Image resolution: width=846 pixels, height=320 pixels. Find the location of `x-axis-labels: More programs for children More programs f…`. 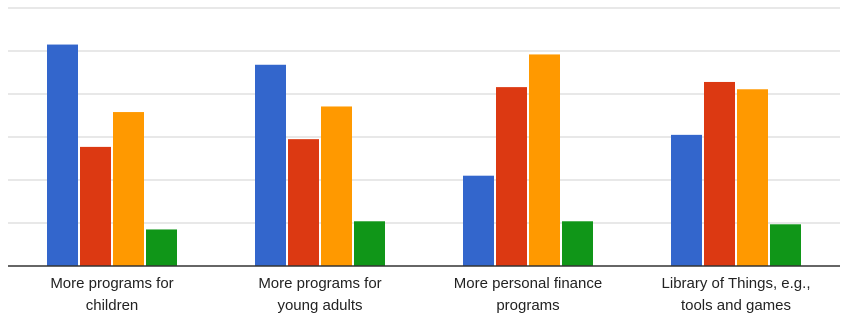

x-axis-labels: More programs for children More programs f… is located at coordinates (430, 294).